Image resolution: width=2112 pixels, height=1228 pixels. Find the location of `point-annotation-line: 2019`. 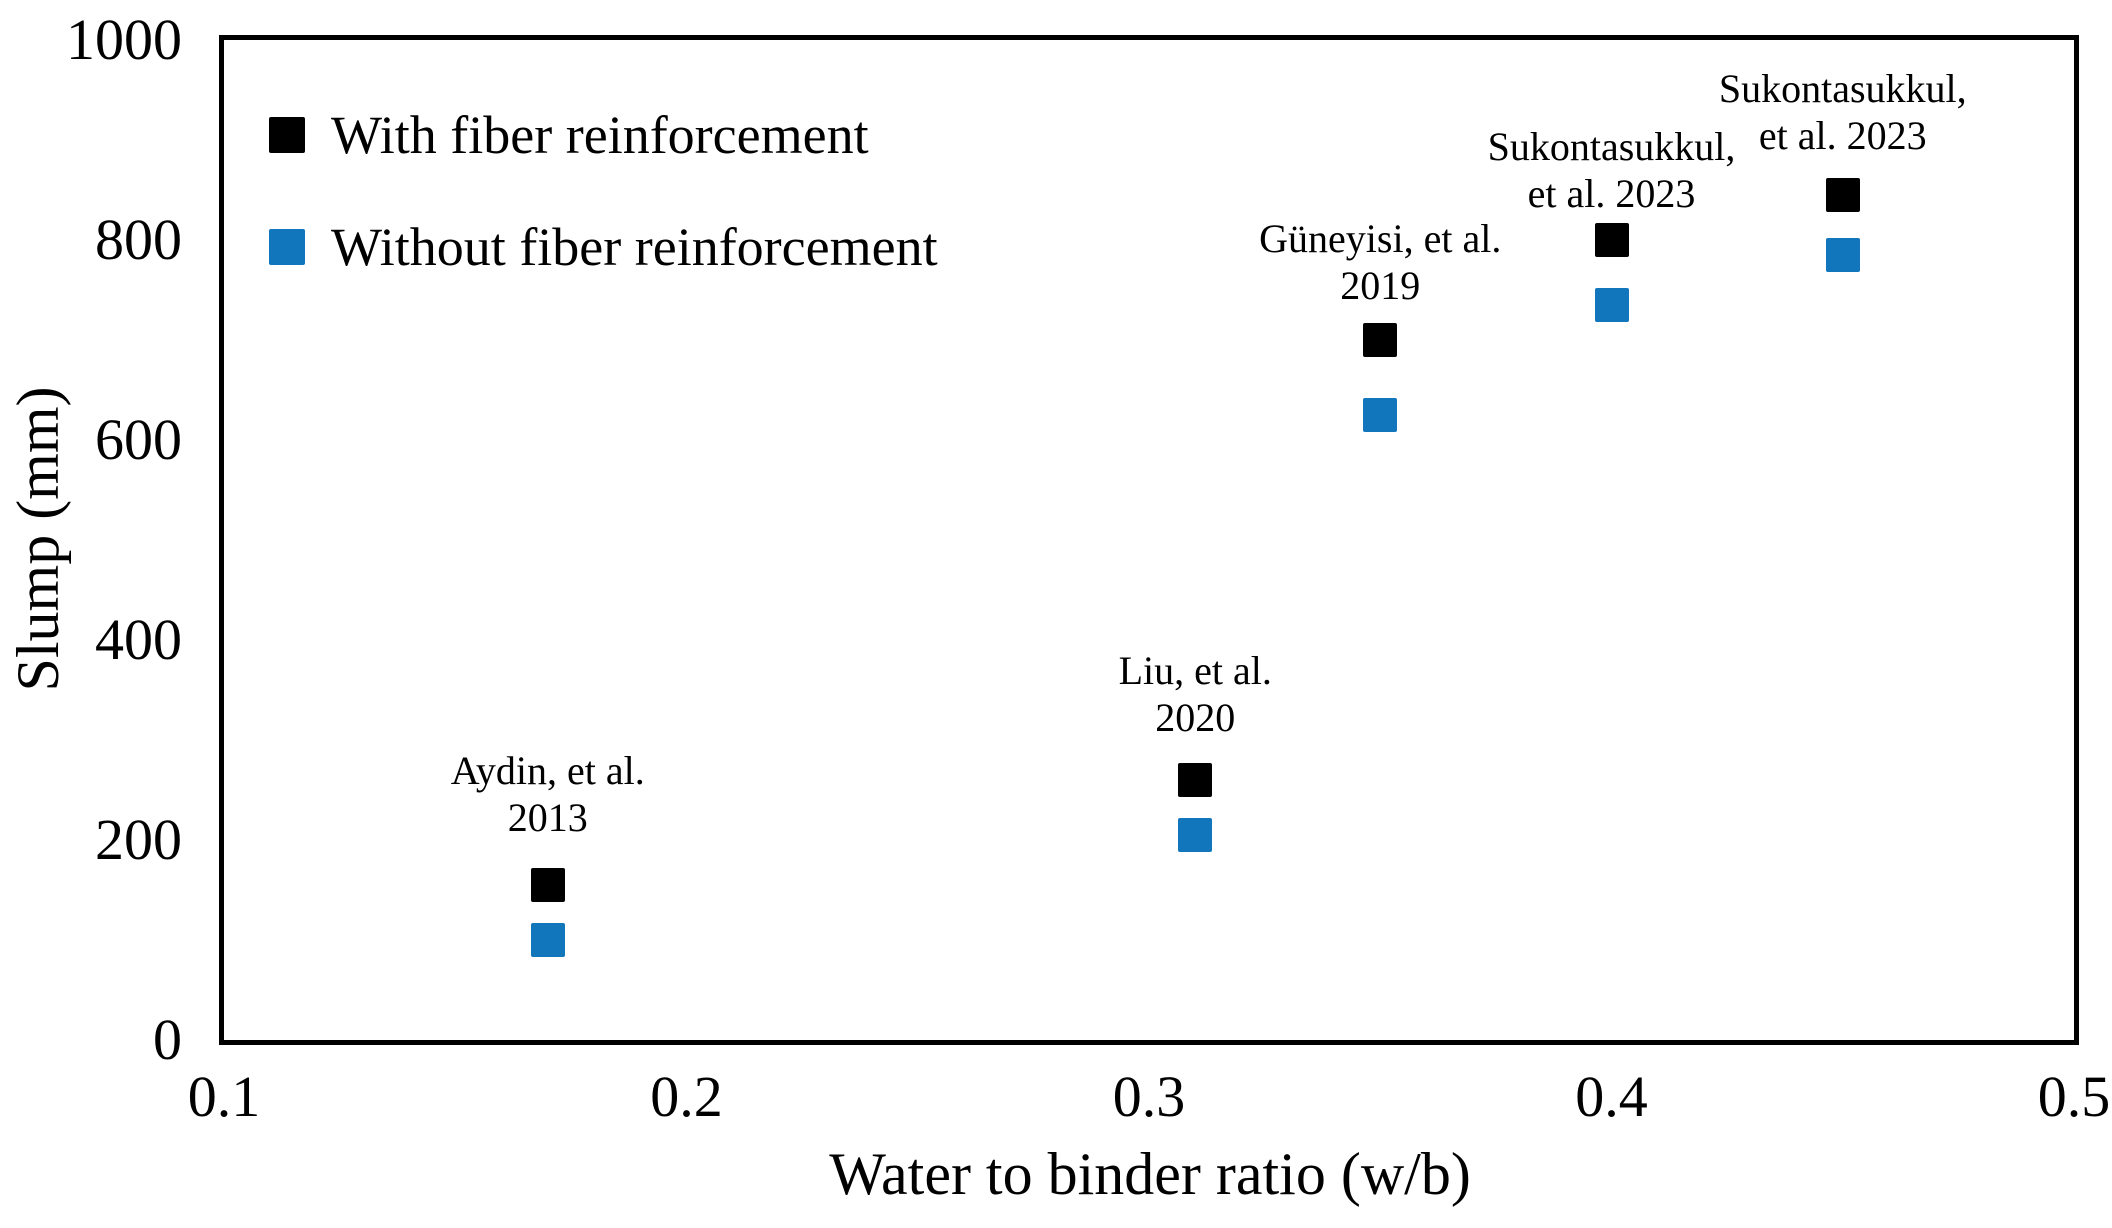

point-annotation-line: 2019 is located at coordinates (1380, 285).